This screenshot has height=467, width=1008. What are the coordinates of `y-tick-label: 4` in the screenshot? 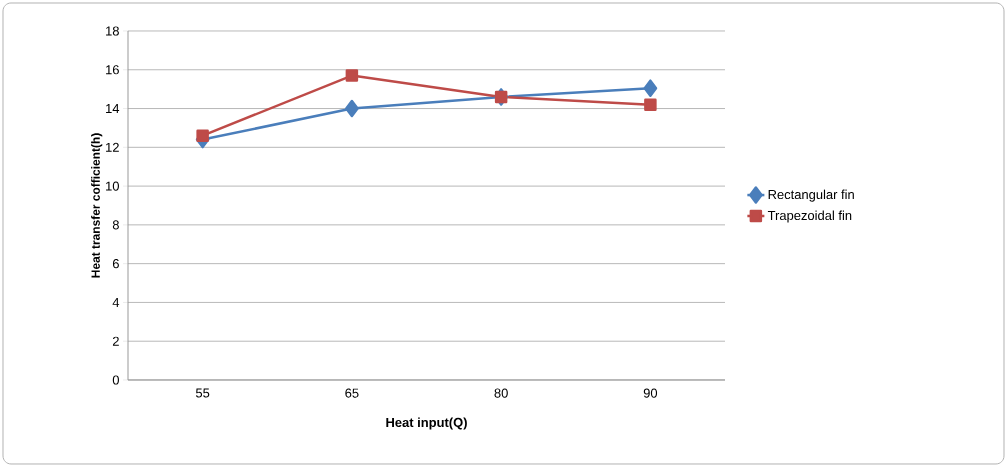 It's located at (116, 302).